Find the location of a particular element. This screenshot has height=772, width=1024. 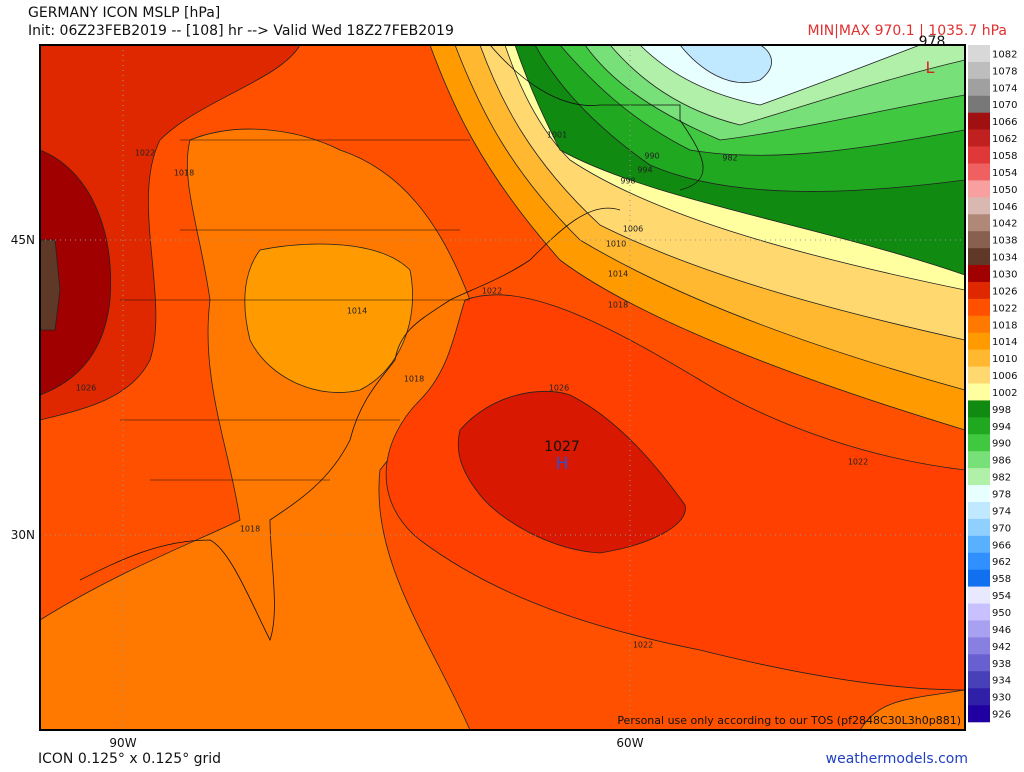

contour-label: 1014 is located at coordinates (357, 311).